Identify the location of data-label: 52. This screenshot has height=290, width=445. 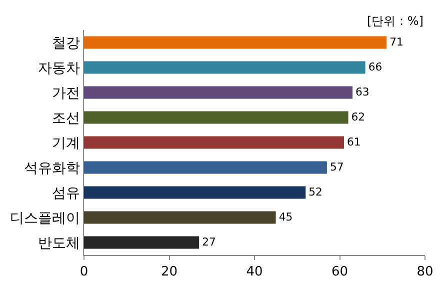
(315, 191).